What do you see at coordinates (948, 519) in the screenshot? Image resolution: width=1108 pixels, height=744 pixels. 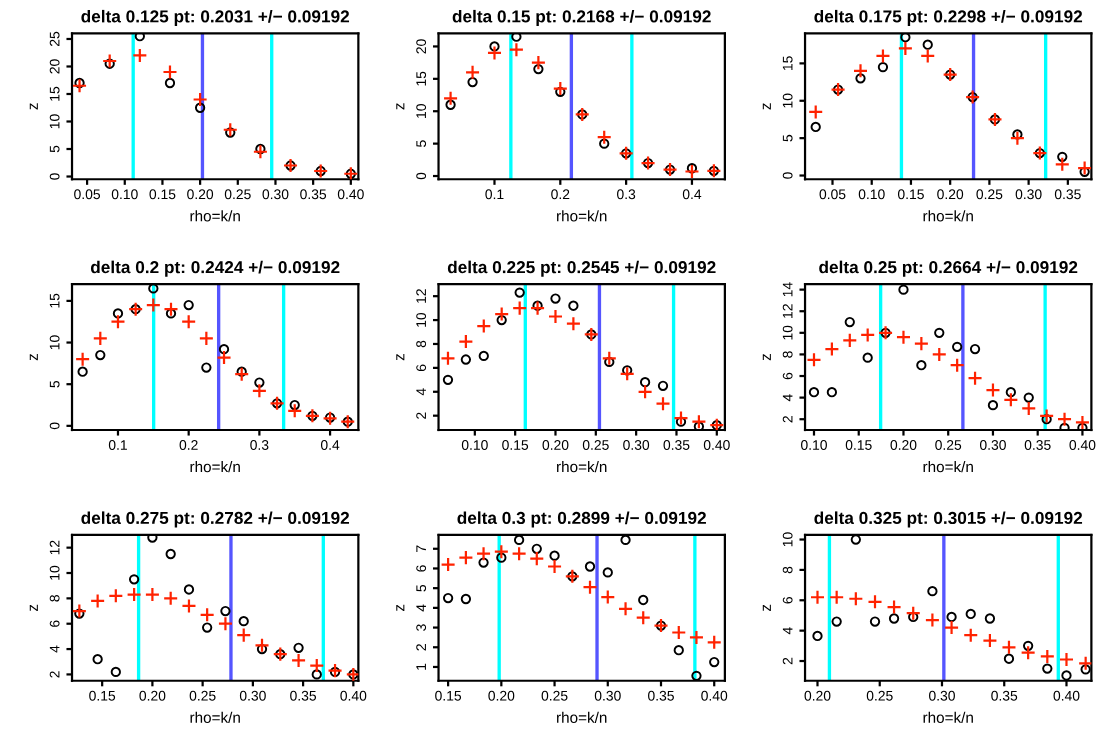 I see `chart-title: delta 0.325 pt: 0.3015 +/− 0.09192` at bounding box center [948, 519].